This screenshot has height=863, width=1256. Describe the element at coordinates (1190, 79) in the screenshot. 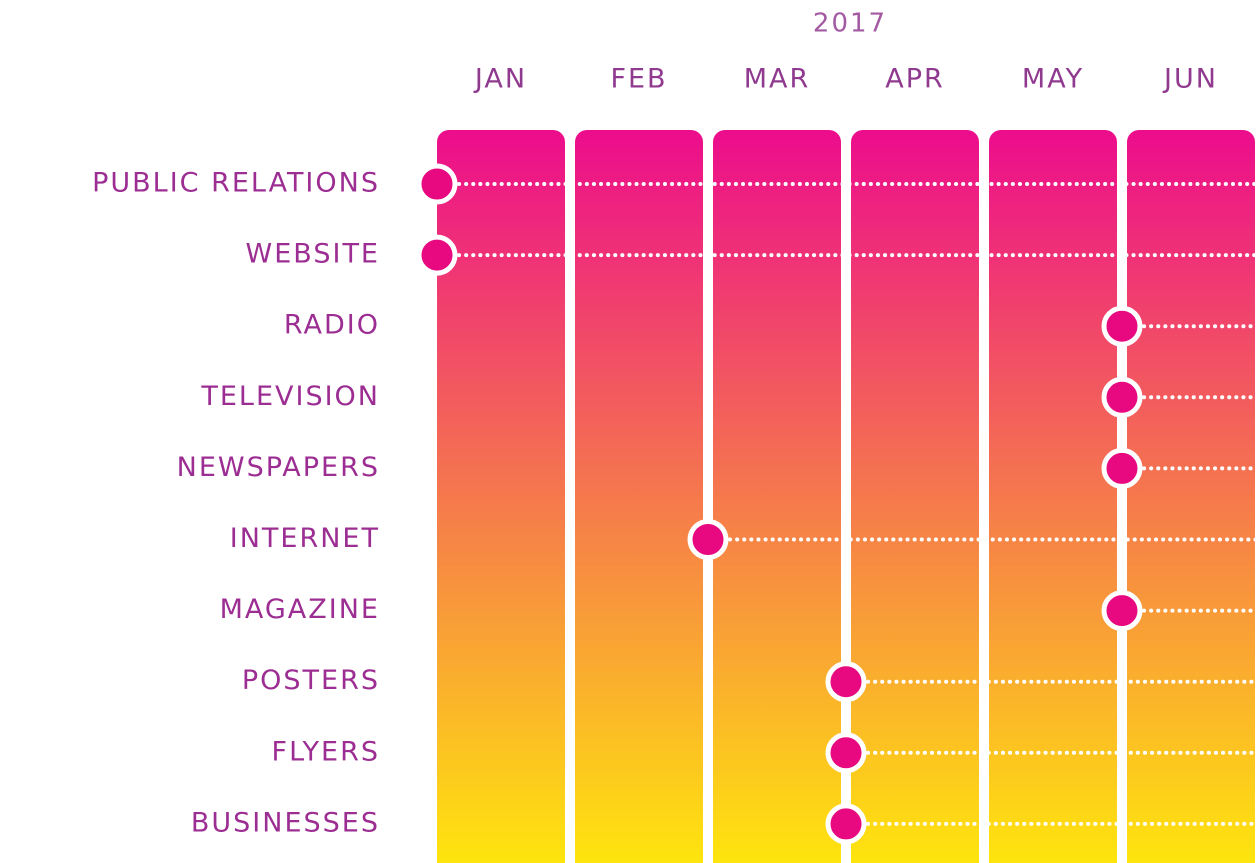

I see `month-label: JUN` at that location.